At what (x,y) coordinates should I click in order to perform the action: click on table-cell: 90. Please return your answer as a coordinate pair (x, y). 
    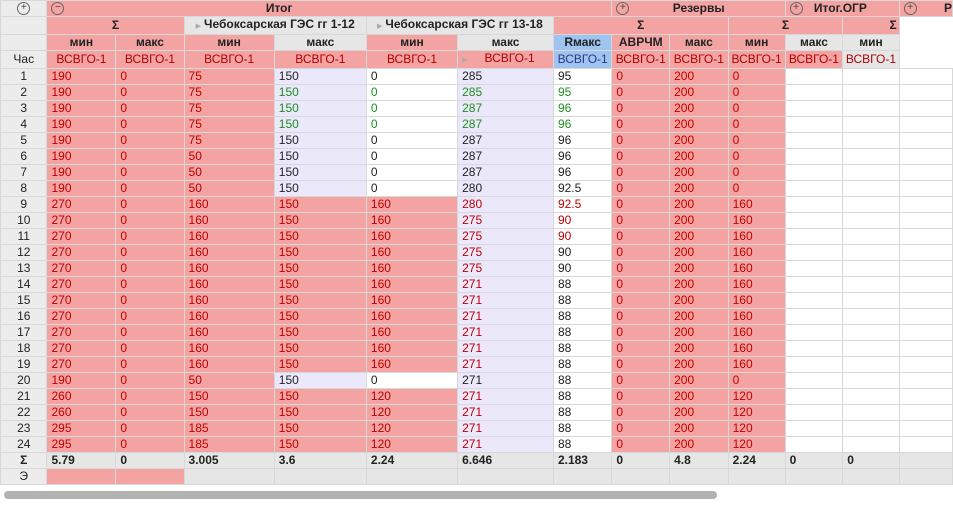
    Looking at the image, I should click on (582, 220).